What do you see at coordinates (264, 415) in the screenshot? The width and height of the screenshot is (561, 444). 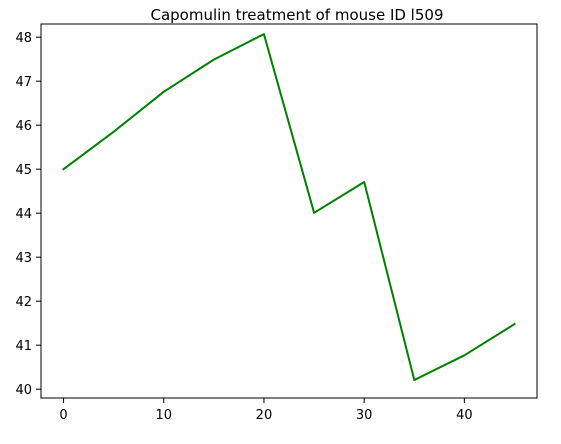 I see `x-tick-label: 20` at bounding box center [264, 415].